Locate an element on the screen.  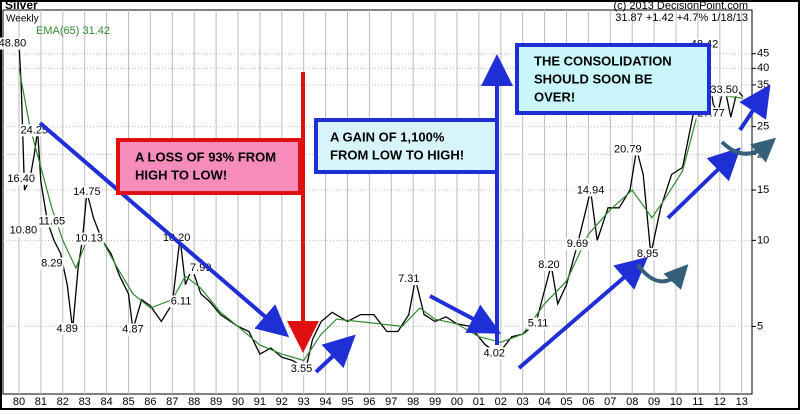
price-label: 6.11 is located at coordinates (181, 301).